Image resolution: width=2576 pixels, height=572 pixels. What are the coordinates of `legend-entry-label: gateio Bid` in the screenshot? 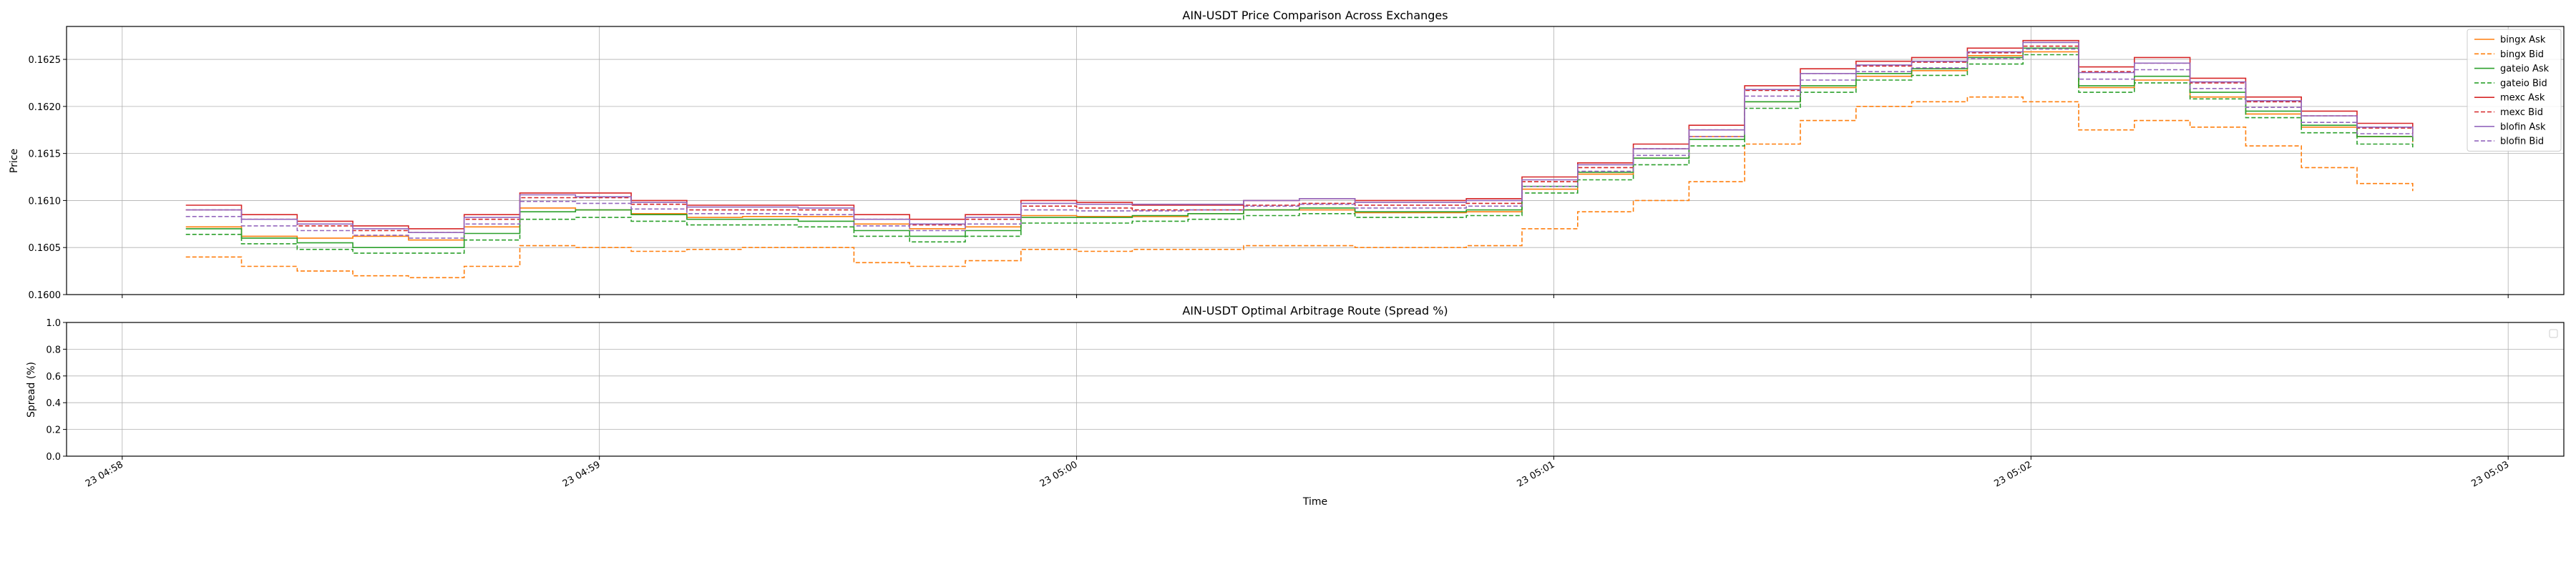 It's located at (2523, 83).